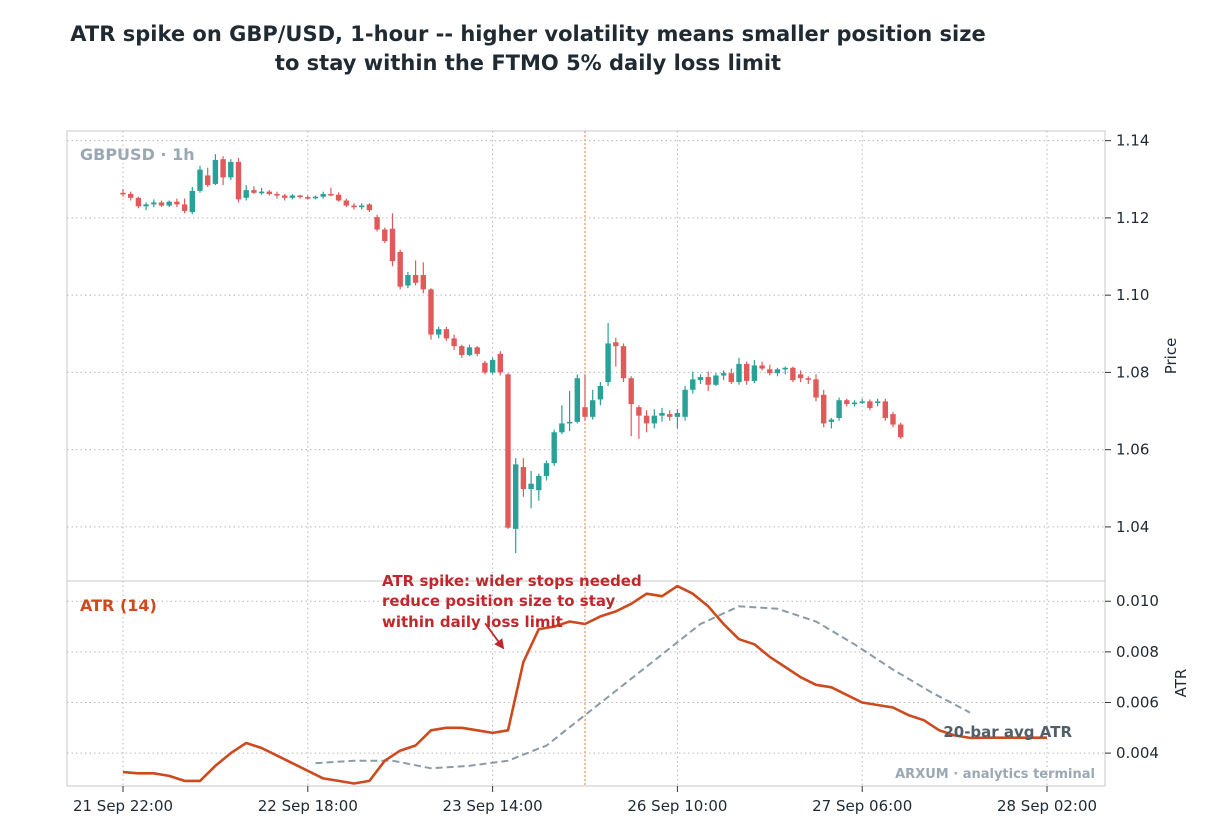  Describe the element at coordinates (499, 601) in the screenshot. I see `annotation-line-2: reduce position size to stay` at that location.